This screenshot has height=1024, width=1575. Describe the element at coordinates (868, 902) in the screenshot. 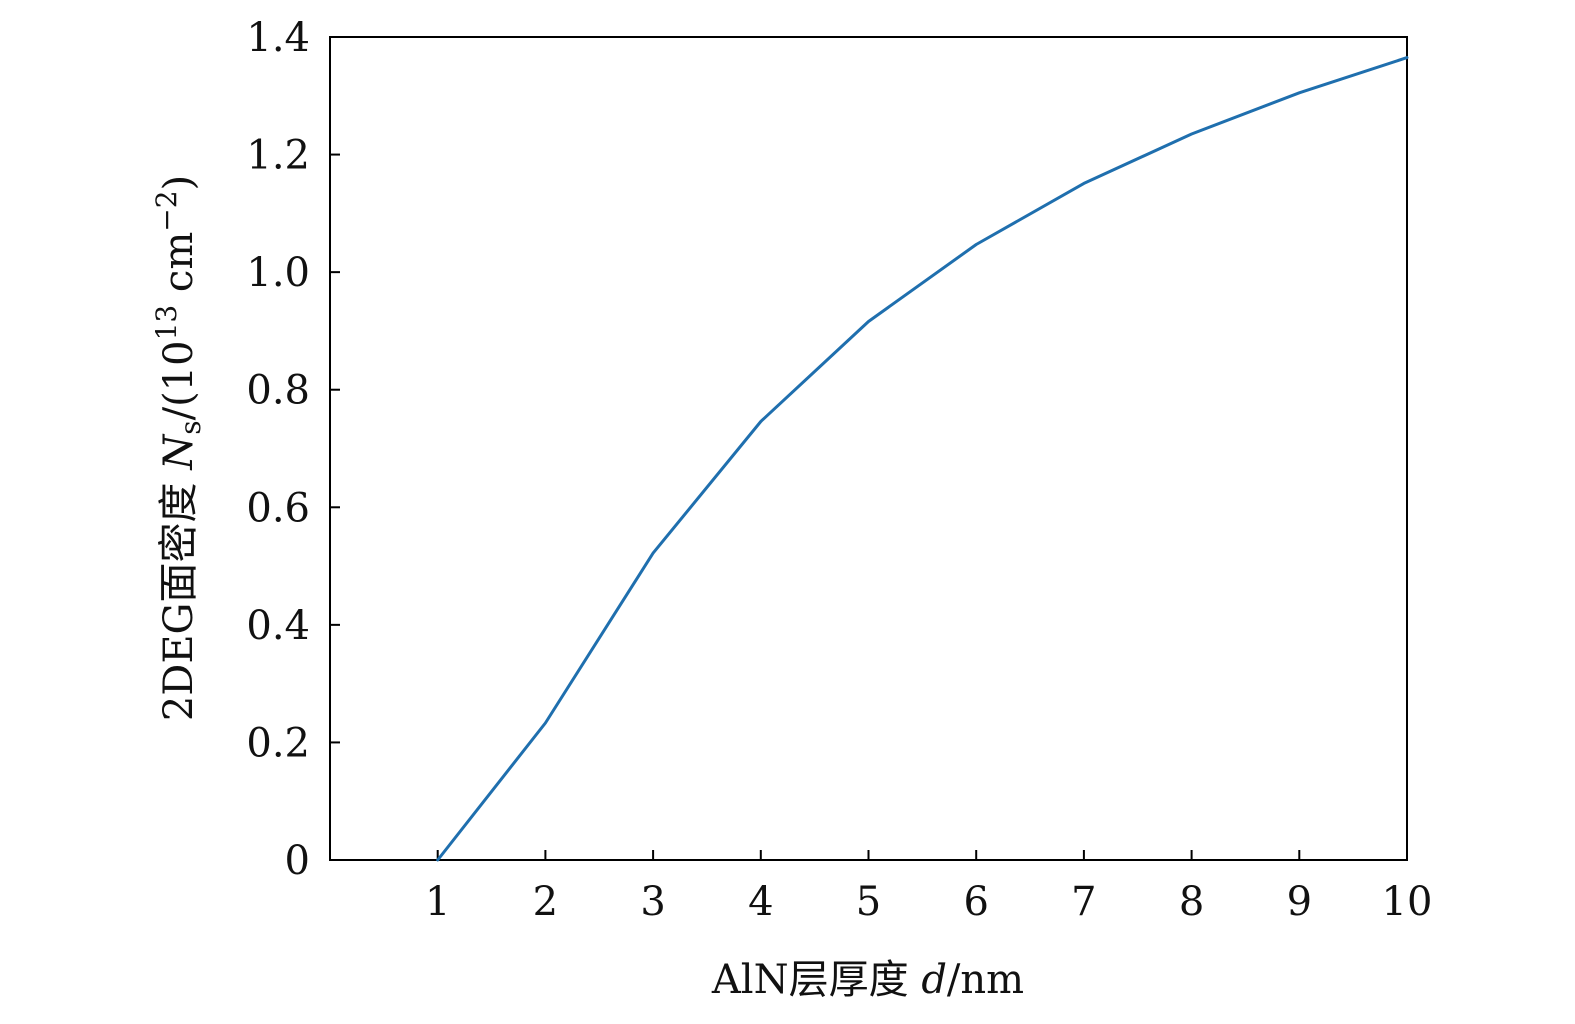

I see `x-tick-label: 5` at that location.